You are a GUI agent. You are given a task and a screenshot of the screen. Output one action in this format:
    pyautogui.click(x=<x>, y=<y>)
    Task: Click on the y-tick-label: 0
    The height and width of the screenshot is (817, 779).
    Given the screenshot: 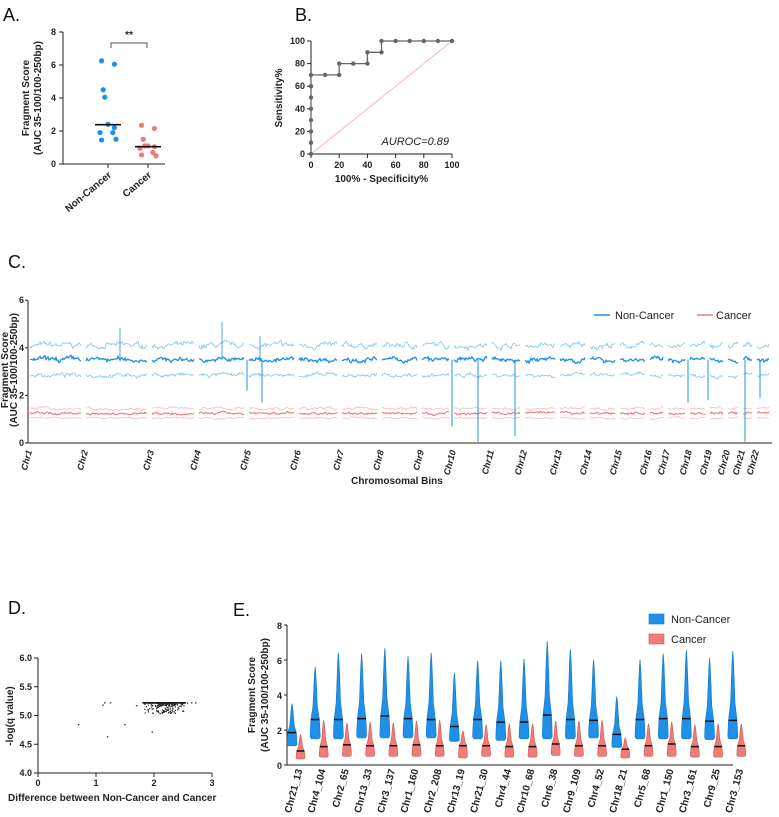 What is the action you would take?
    pyautogui.click(x=302, y=154)
    